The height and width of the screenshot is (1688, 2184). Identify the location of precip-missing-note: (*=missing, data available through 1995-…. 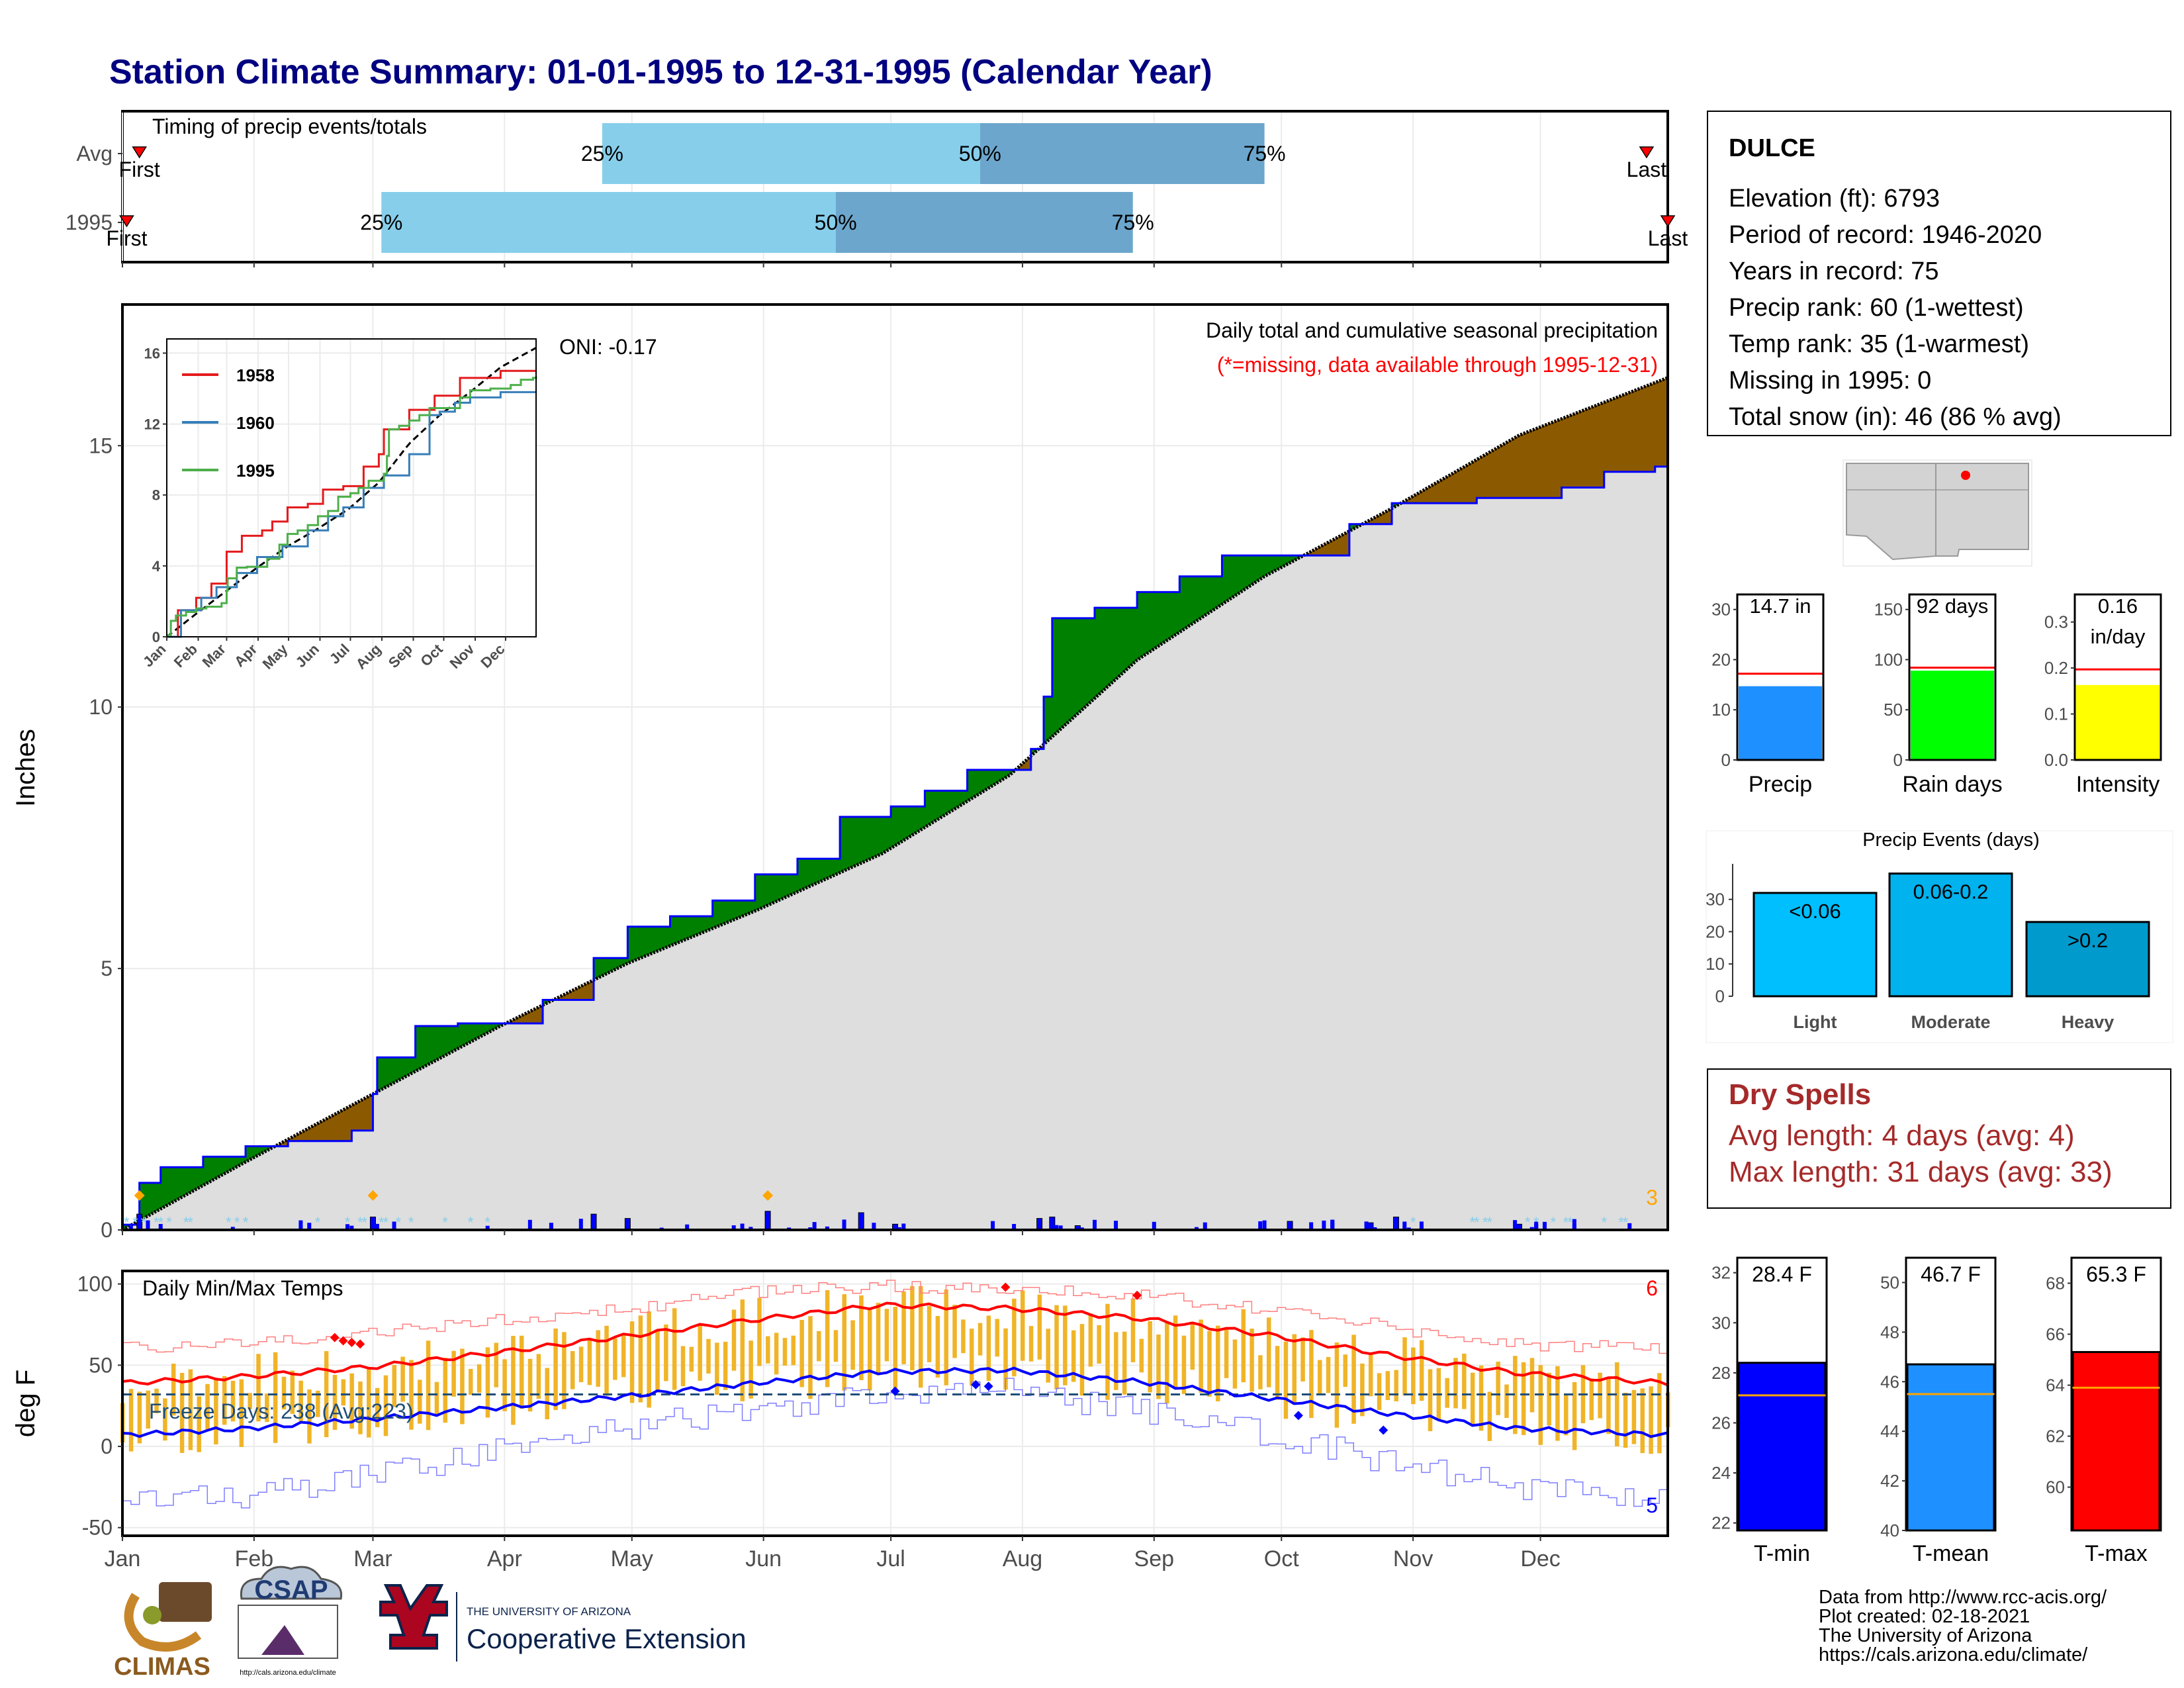
(1437, 365).